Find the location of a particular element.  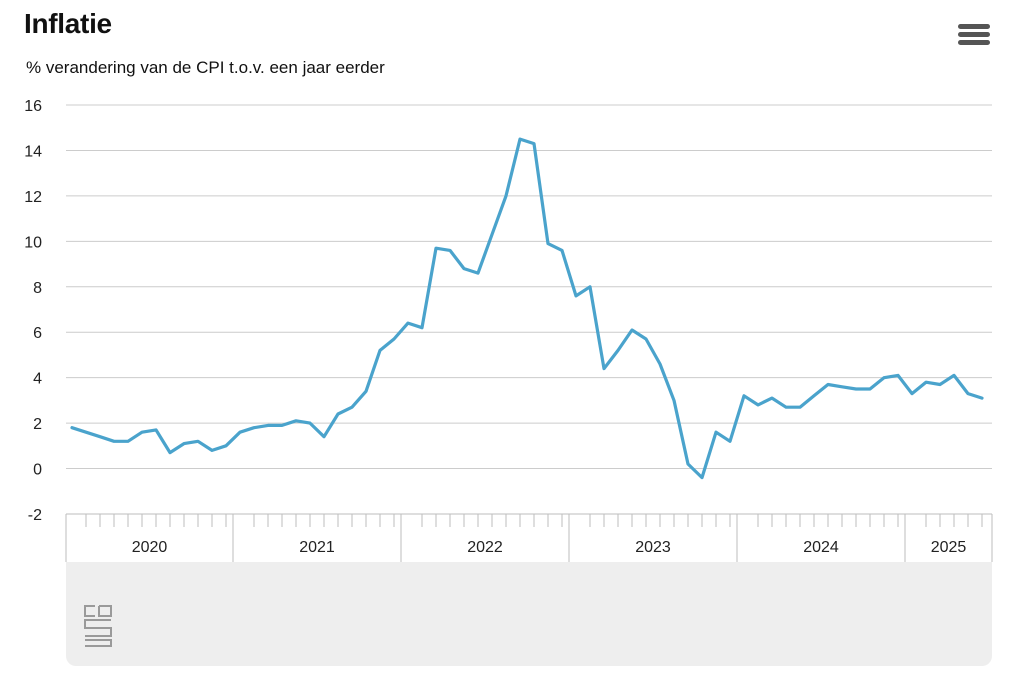

navigator-panel is located at coordinates (529, 614).